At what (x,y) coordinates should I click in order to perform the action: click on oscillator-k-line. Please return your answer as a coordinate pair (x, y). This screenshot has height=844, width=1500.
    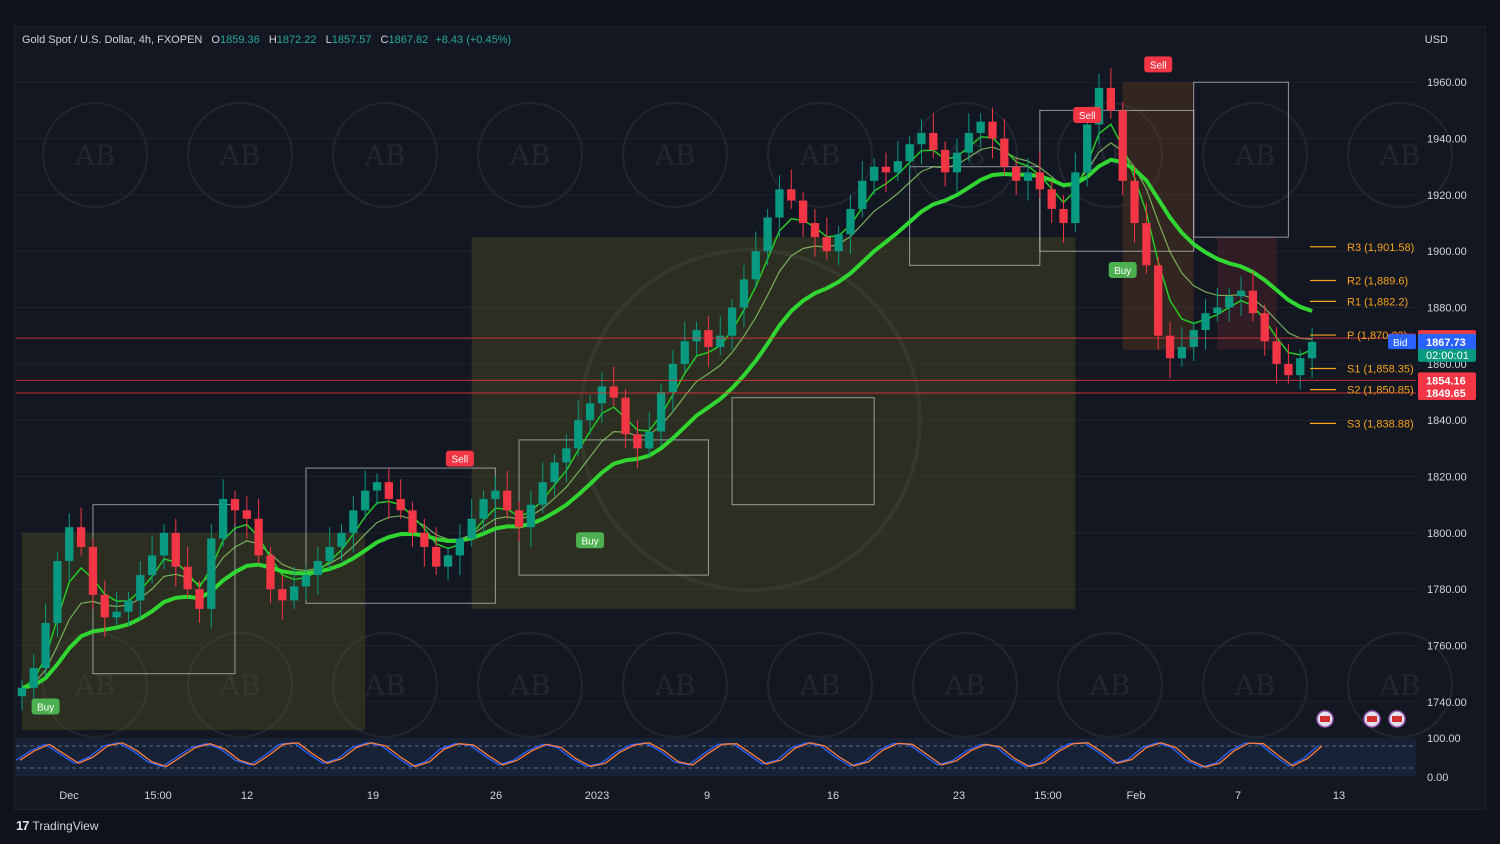
    Looking at the image, I should click on (667, 755).